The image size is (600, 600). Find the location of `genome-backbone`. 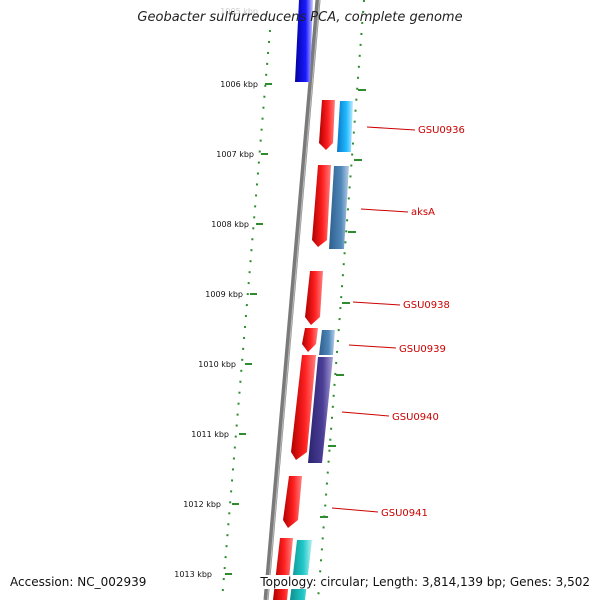

genome-backbone is located at coordinates (292, 300).